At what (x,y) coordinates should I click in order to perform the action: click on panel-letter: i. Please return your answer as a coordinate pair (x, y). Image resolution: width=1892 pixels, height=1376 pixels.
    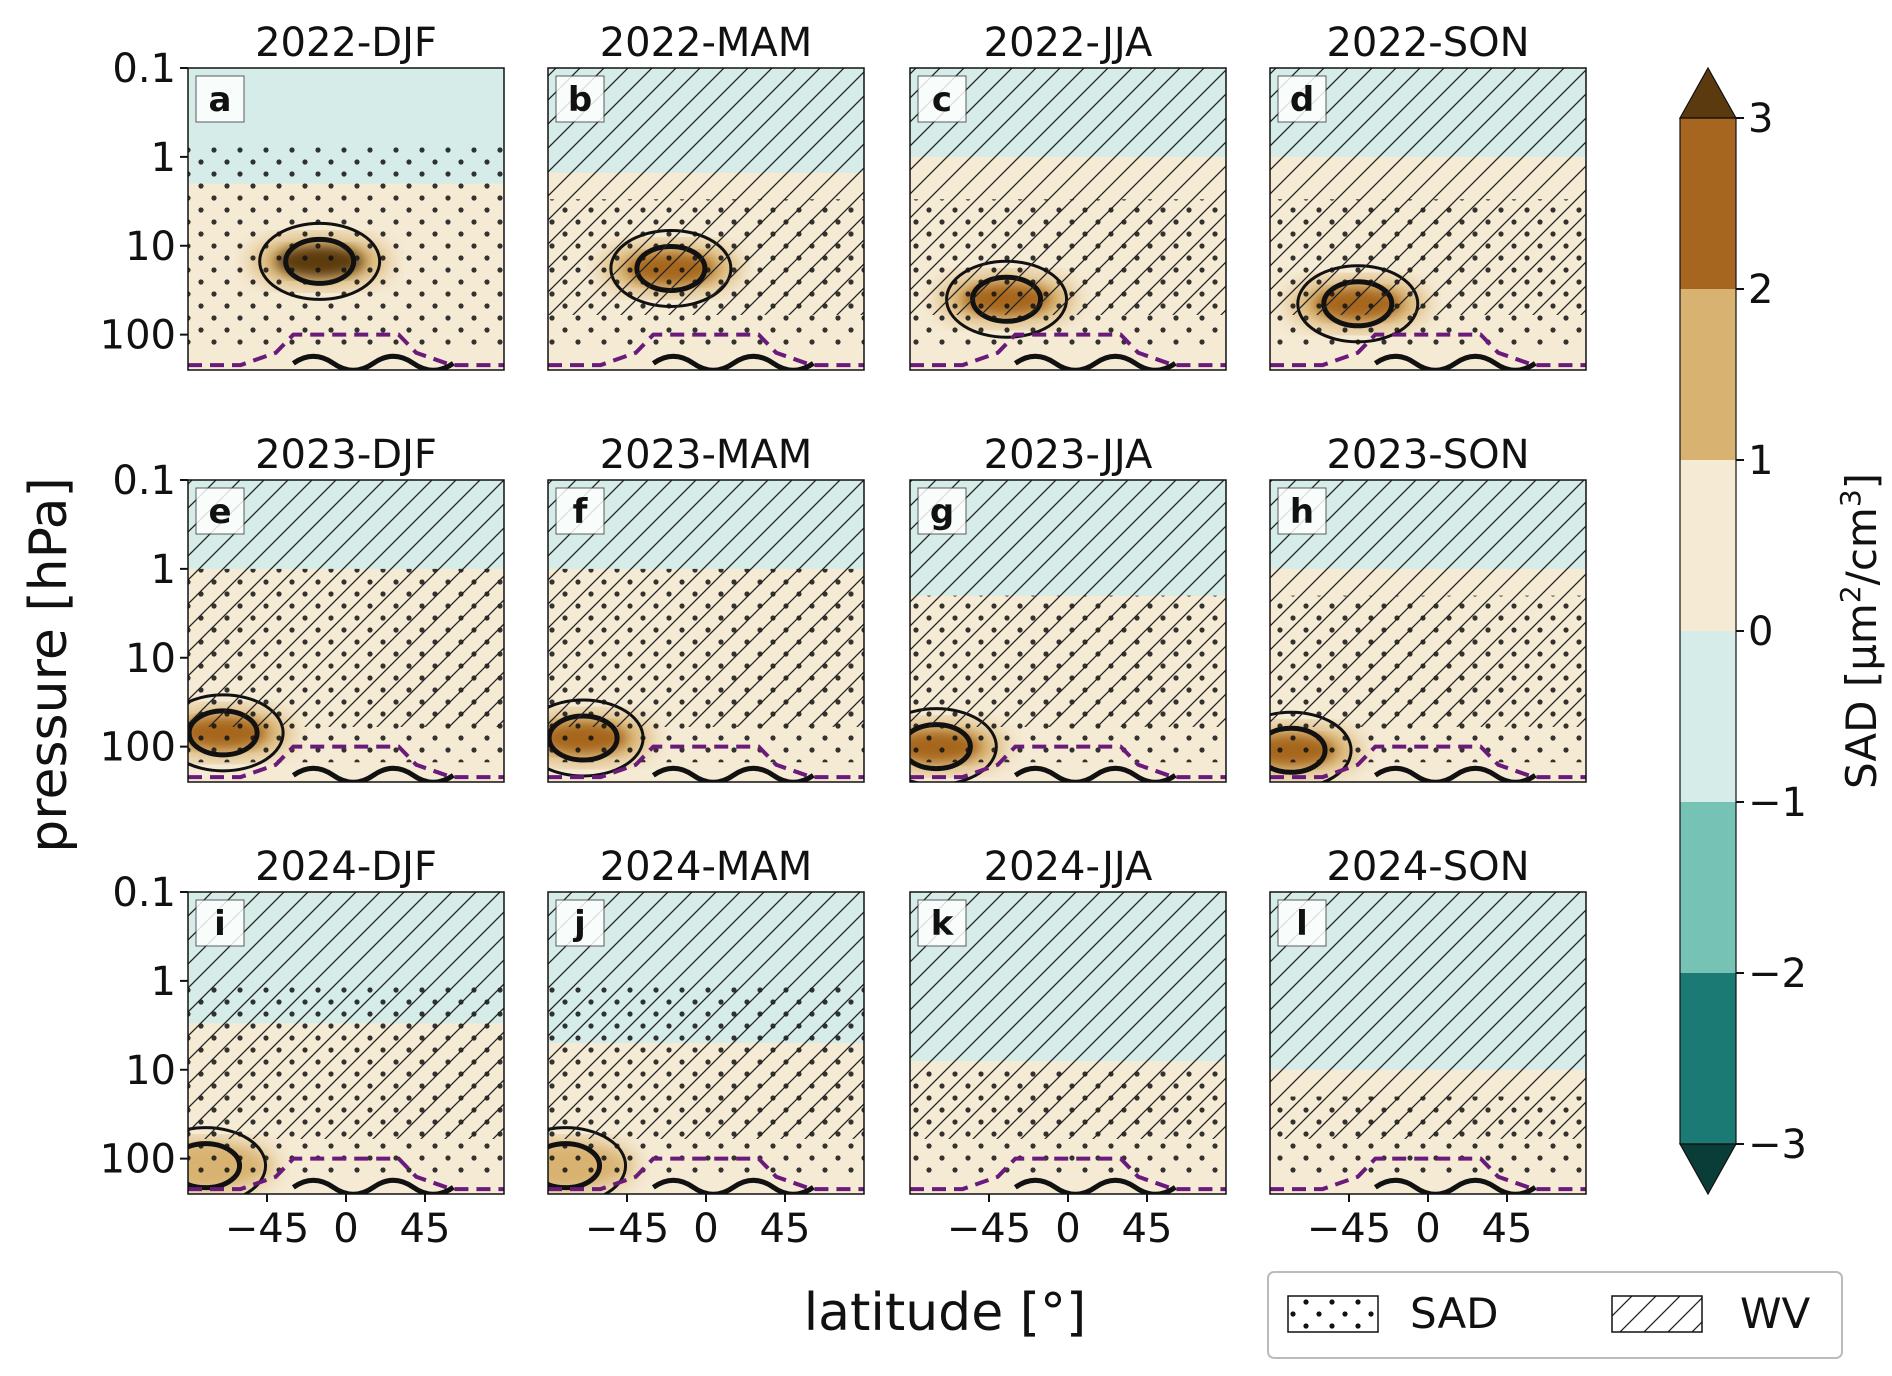
    Looking at the image, I should click on (220, 924).